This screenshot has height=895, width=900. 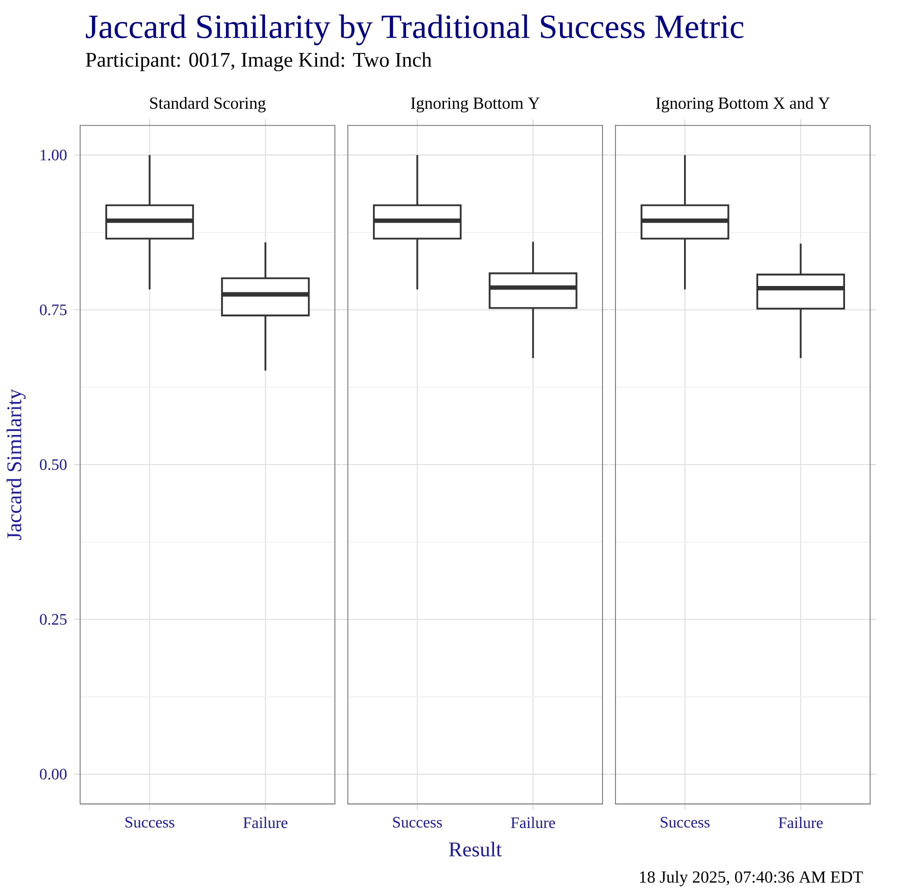 I want to click on chart-title: Ignoring Bottom X and Y, so click(x=743, y=104).